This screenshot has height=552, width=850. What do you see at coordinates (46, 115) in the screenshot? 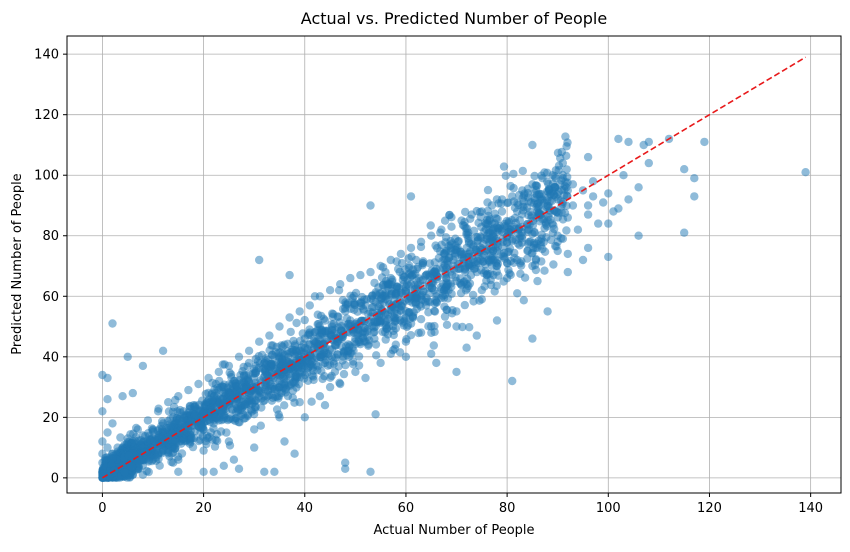
I see `y-tick-label: 120` at bounding box center [46, 115].